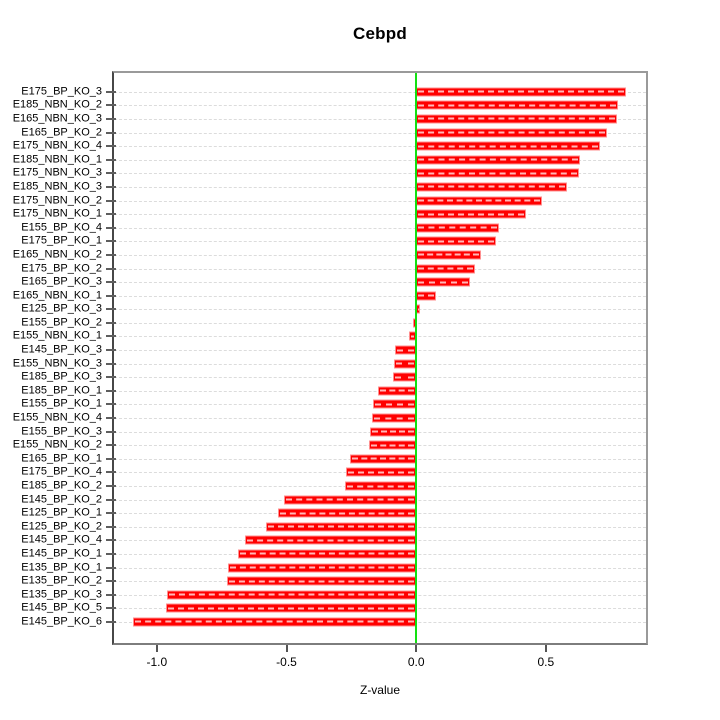 The height and width of the screenshot is (720, 720). Describe the element at coordinates (61, 349) in the screenshot. I see `y-axis-label: E145_BP_KO_3` at that location.